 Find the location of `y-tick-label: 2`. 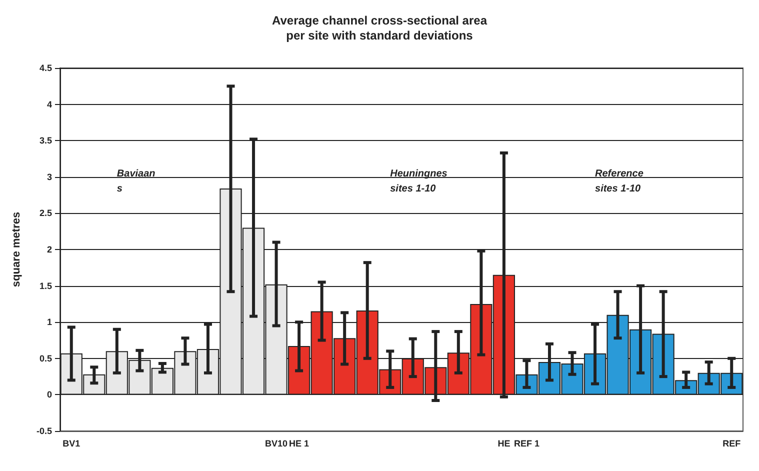

y-tick-label: 2 is located at coordinates (49, 249).